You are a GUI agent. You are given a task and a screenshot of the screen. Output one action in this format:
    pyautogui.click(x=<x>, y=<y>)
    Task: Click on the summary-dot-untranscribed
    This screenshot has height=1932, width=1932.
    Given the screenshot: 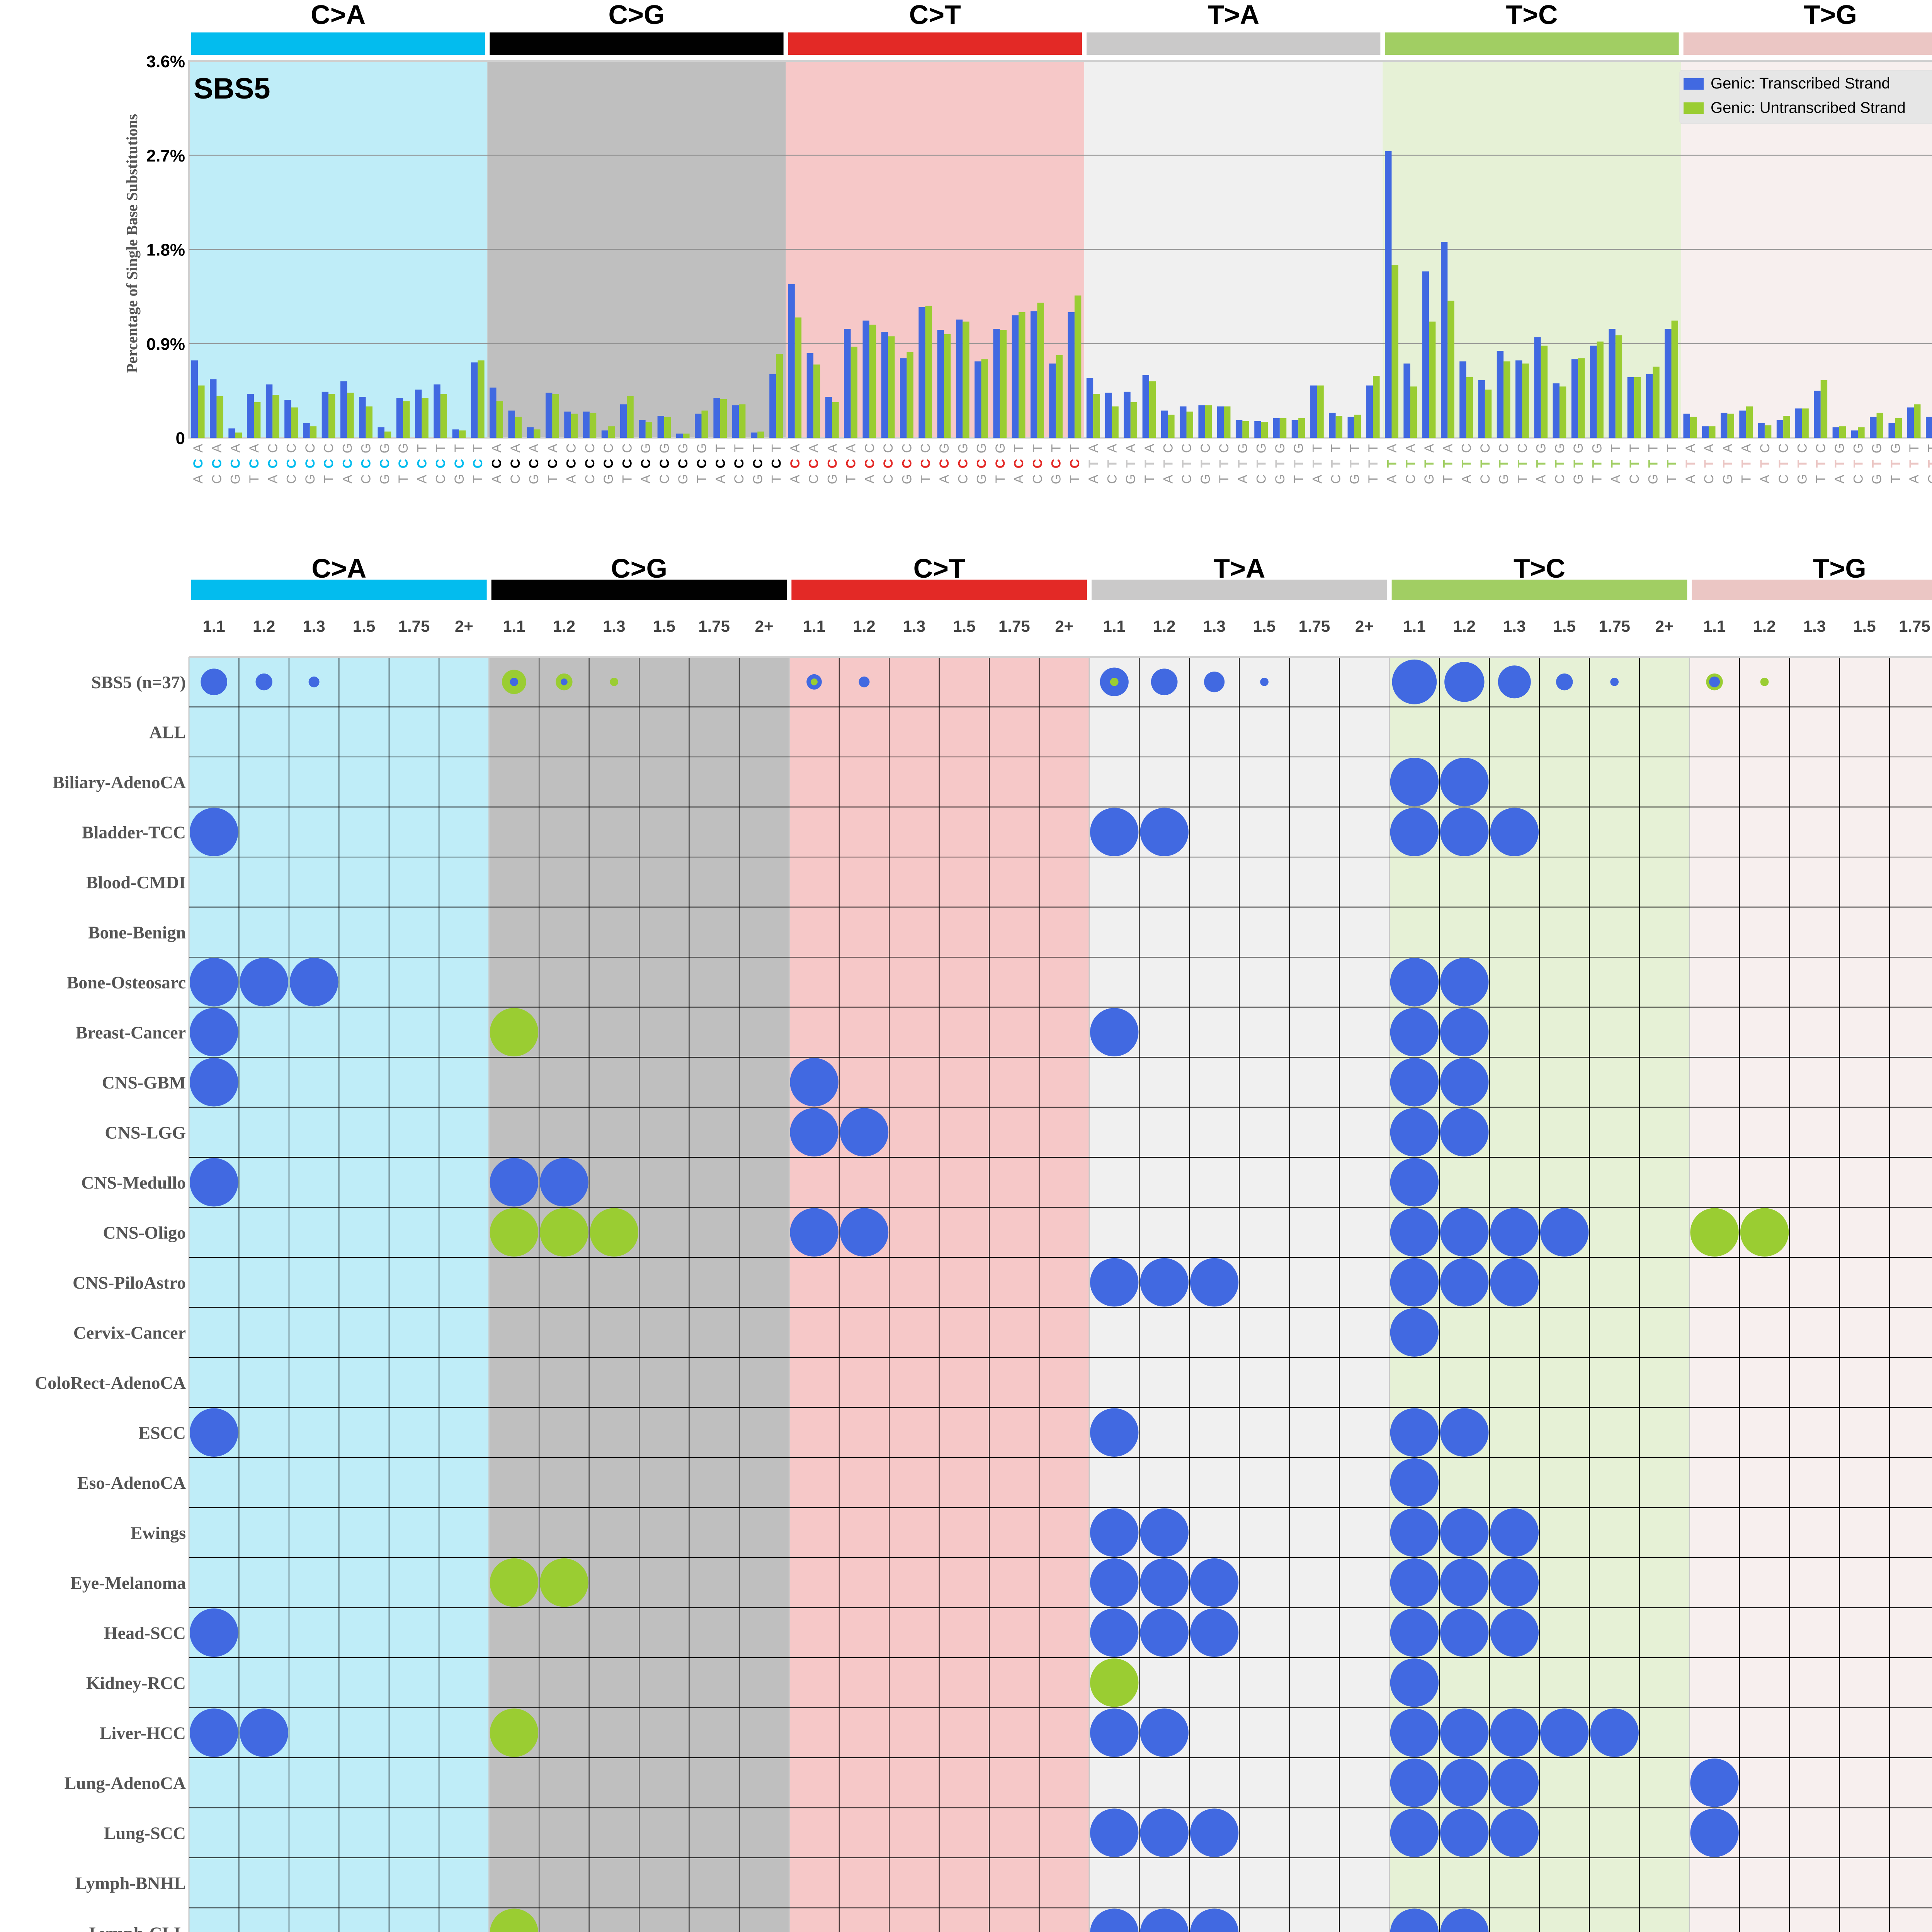 What is the action you would take?
    pyautogui.click(x=1765, y=681)
    